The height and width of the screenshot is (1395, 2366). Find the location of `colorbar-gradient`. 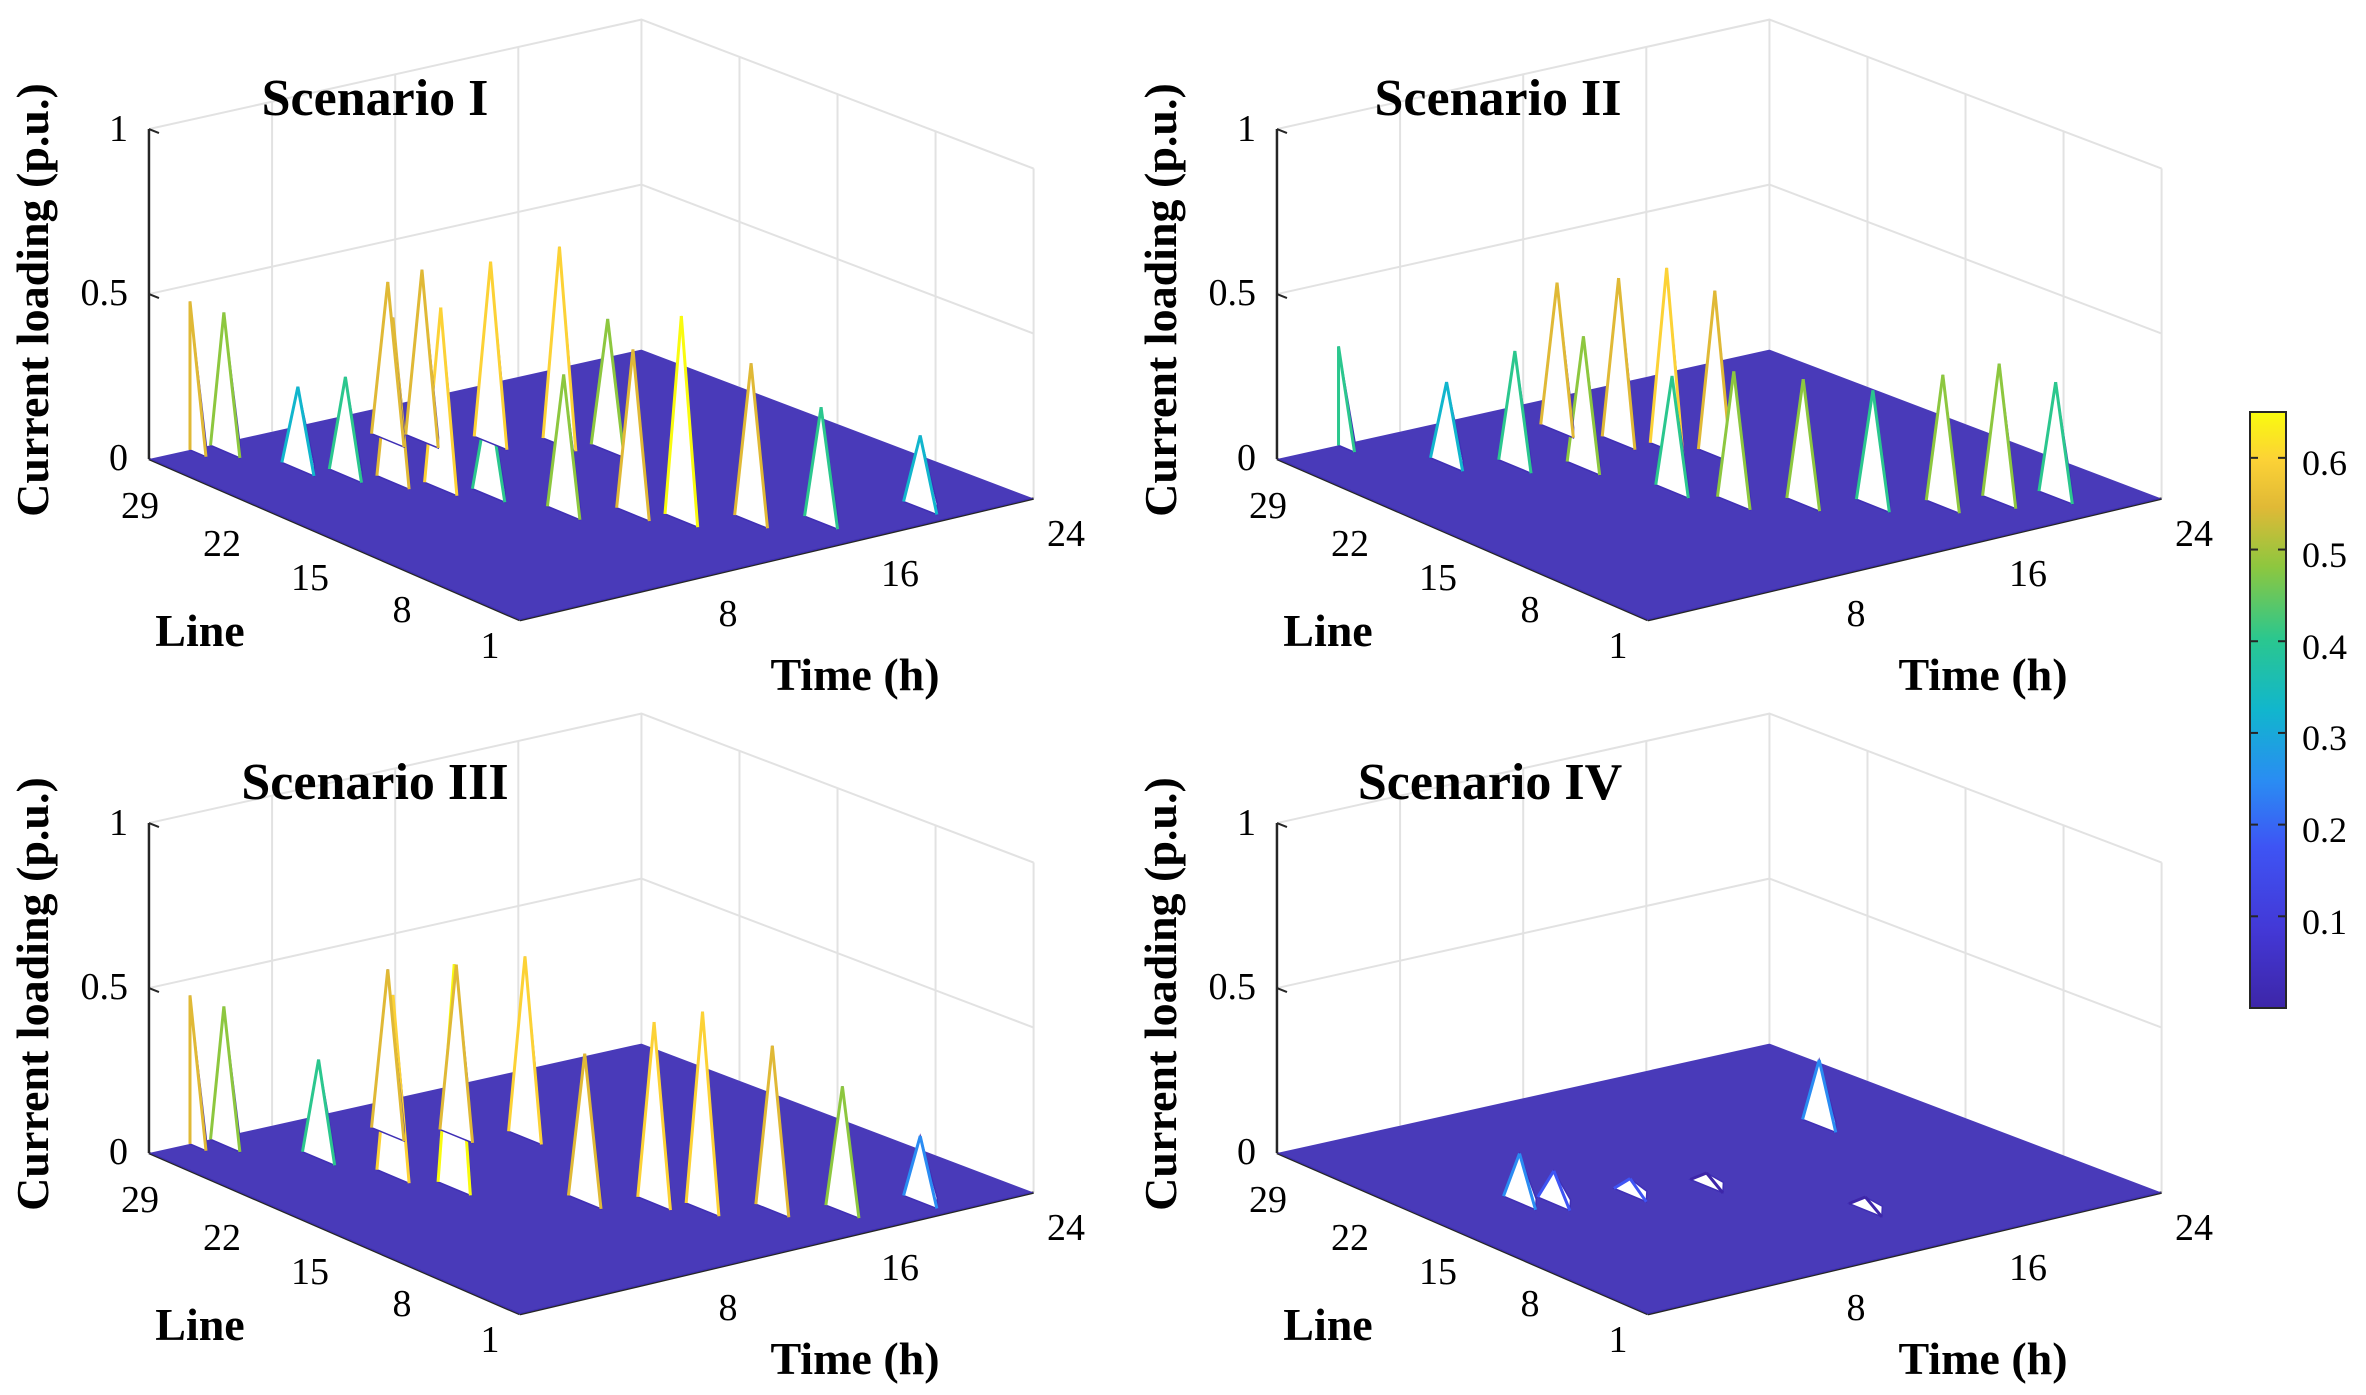

colorbar-gradient is located at coordinates (2268, 710).